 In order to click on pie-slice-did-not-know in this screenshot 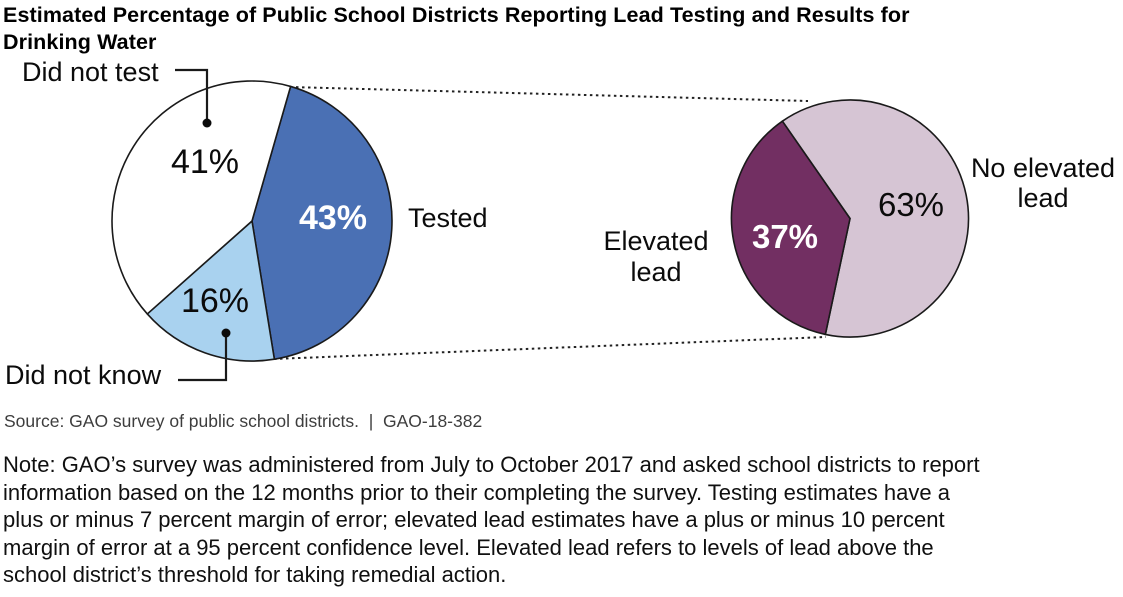, I will do `click(211, 291)`.